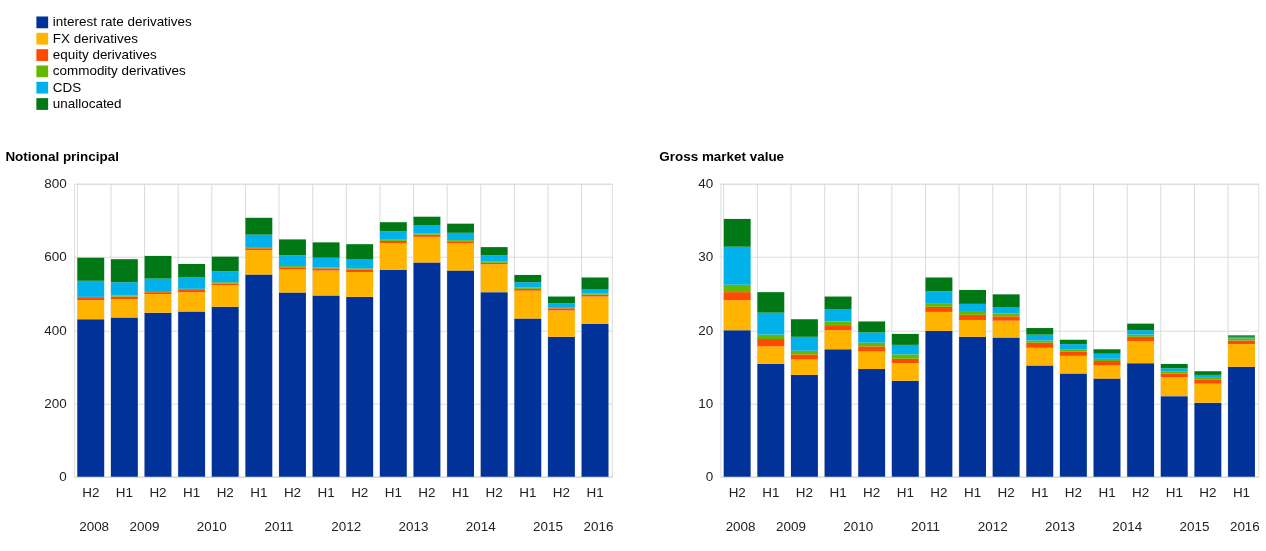 This screenshot has height=551, width=1266. Describe the element at coordinates (62, 156) in the screenshot. I see `chart-title: Notional principal` at that location.